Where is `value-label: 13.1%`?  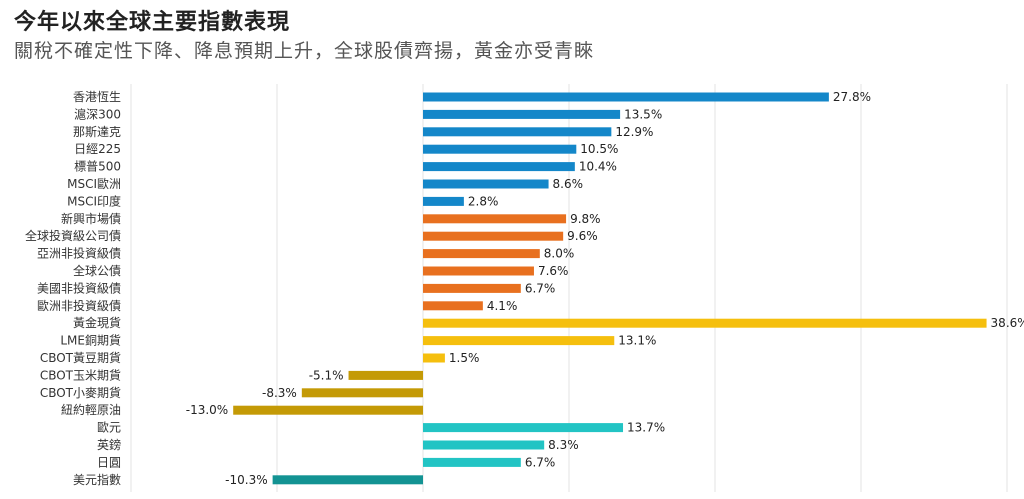
value-label: 13.1% is located at coordinates (637, 341).